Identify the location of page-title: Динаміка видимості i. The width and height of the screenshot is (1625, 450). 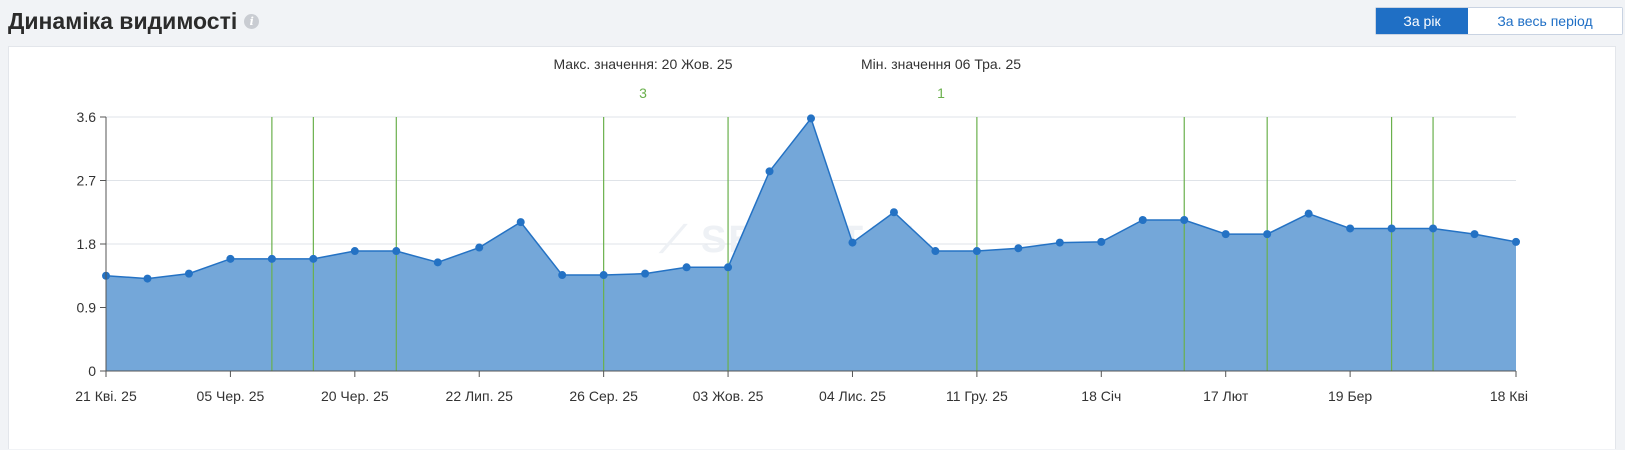
(134, 21).